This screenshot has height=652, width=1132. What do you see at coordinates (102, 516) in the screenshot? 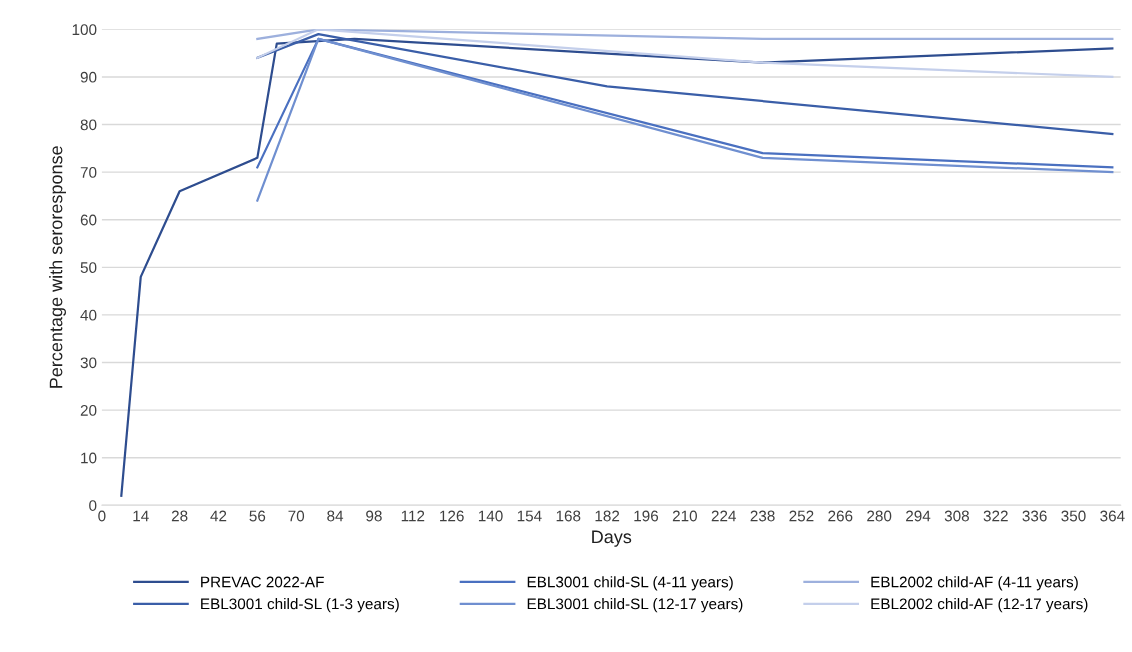
I see `x-tick-label: 0` at bounding box center [102, 516].